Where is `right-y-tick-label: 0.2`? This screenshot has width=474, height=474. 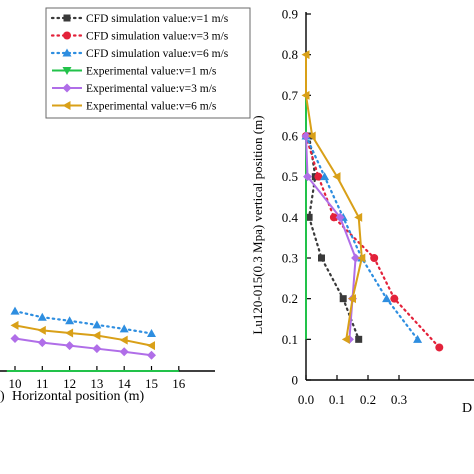 right-y-tick-label: 0.2 is located at coordinates (290, 298).